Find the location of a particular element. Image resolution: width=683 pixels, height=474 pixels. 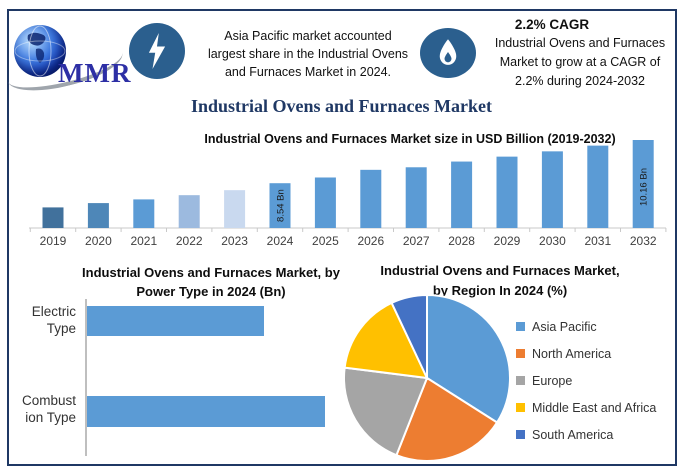

bar-combustion-type is located at coordinates (206, 411).